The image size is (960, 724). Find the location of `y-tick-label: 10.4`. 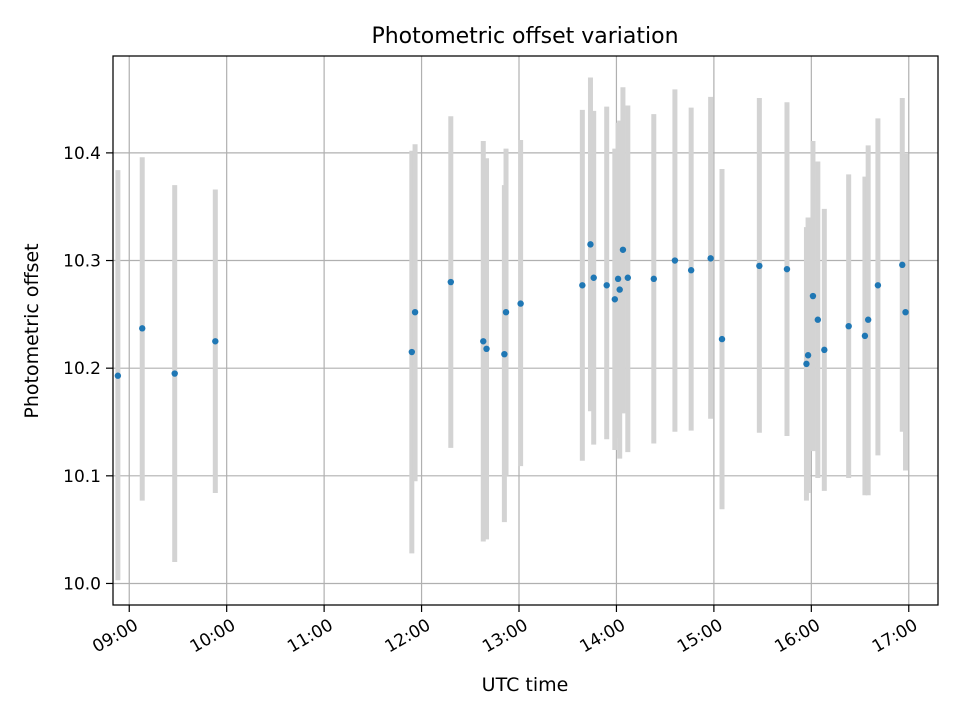

y-tick-label: 10.4 is located at coordinates (82, 154).